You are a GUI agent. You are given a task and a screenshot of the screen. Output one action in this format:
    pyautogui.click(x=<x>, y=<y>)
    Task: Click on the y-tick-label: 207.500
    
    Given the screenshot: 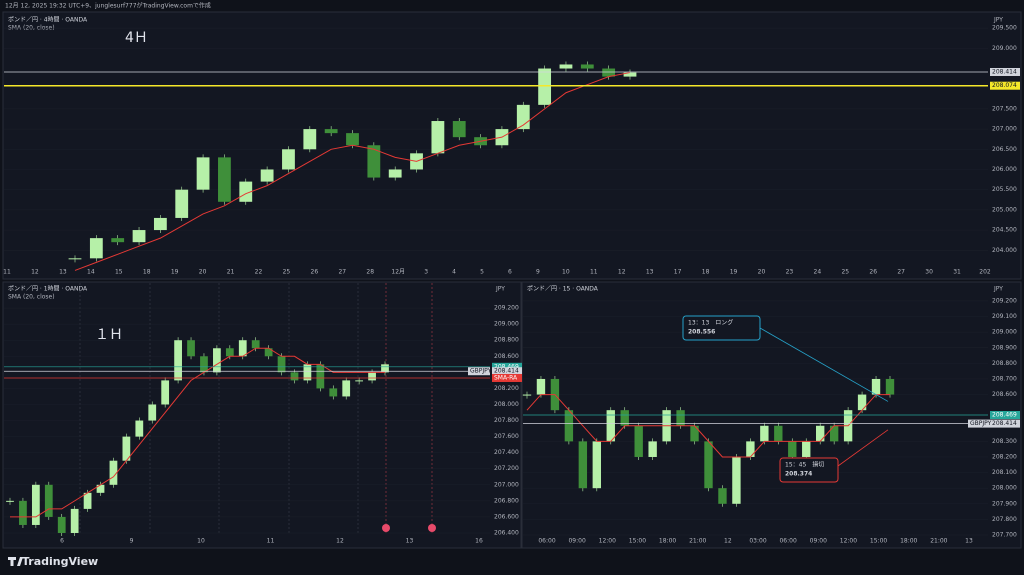 What is the action you would take?
    pyautogui.click(x=1004, y=108)
    